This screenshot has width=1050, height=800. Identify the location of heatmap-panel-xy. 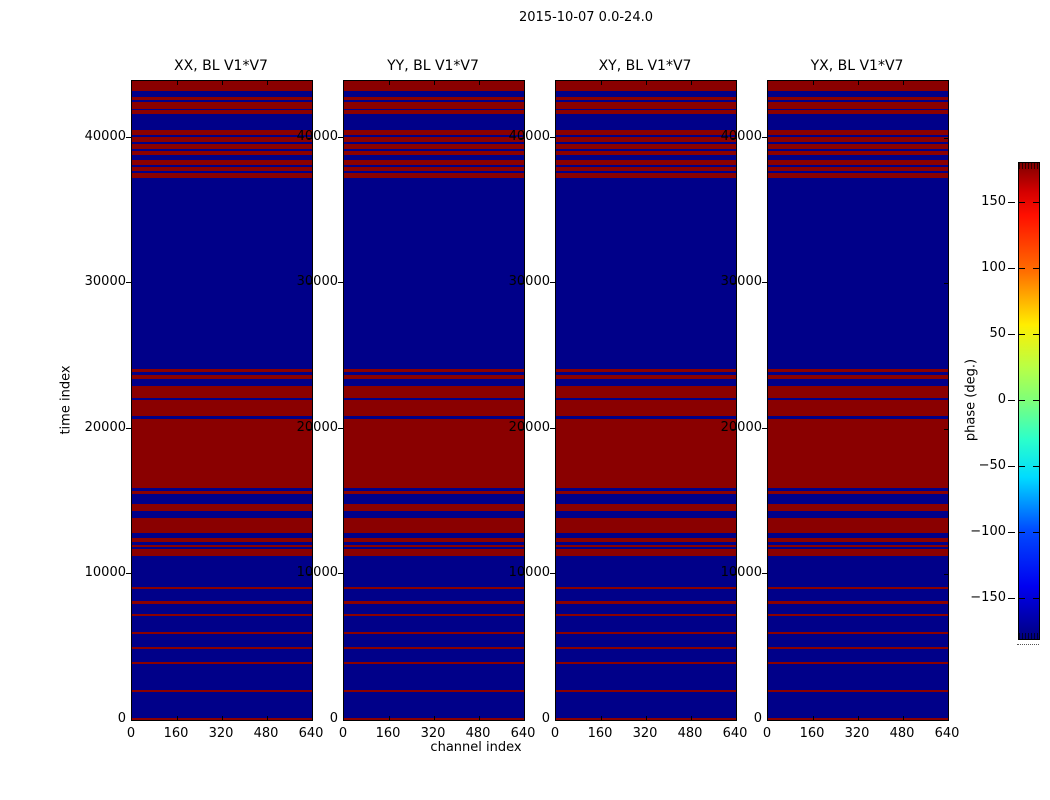
(646, 400).